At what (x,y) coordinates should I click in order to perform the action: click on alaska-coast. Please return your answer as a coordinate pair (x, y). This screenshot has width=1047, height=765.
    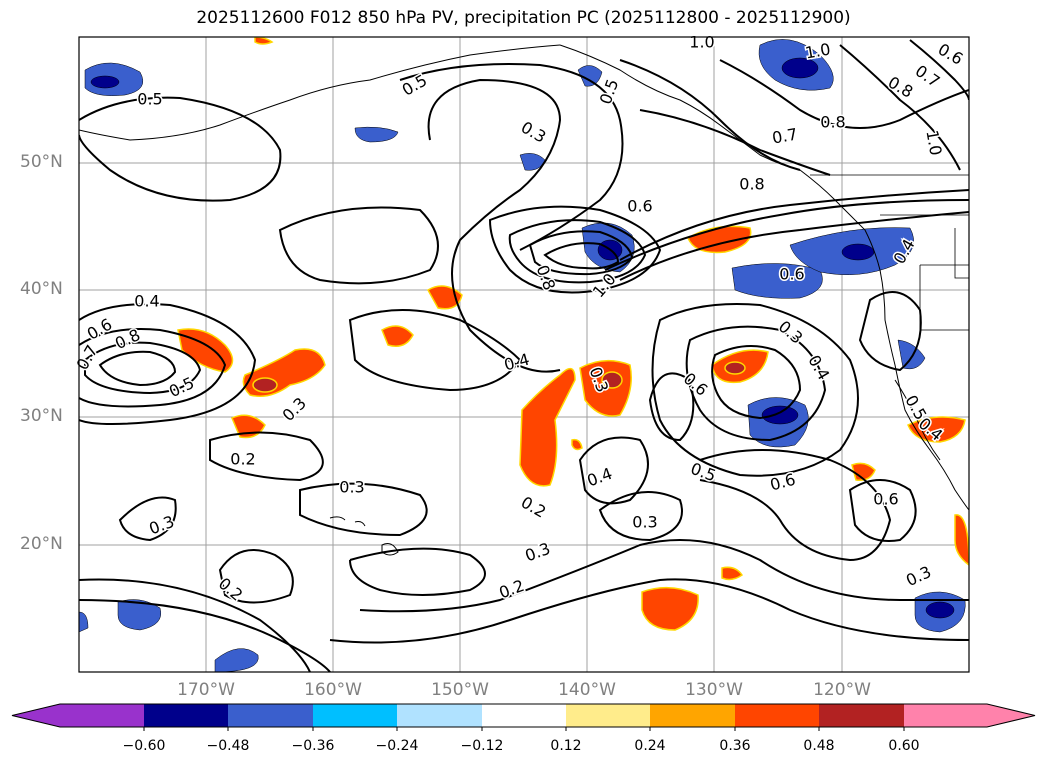
    Looking at the image, I should click on (680, 107).